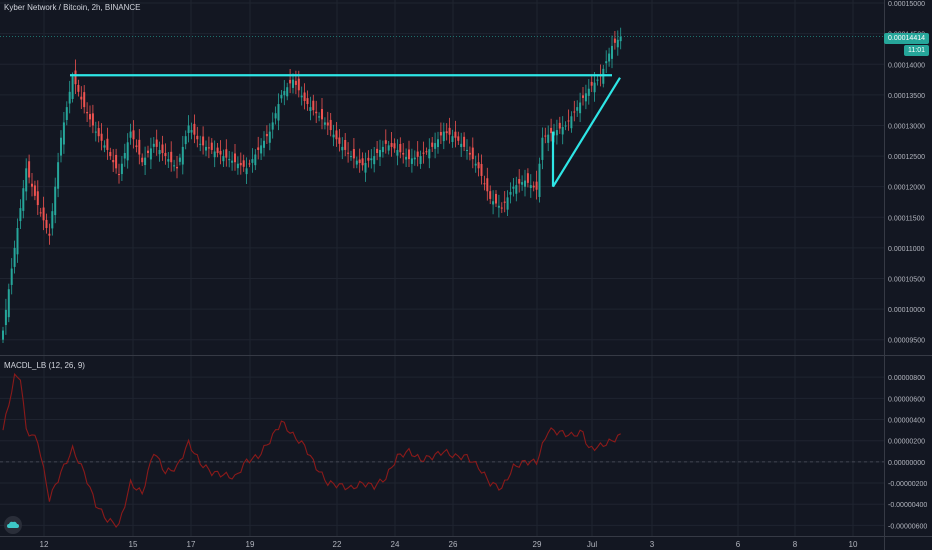 The width and height of the screenshot is (932, 550). What do you see at coordinates (13, 525) in the screenshot?
I see `tradingview-cloud-icon` at bounding box center [13, 525].